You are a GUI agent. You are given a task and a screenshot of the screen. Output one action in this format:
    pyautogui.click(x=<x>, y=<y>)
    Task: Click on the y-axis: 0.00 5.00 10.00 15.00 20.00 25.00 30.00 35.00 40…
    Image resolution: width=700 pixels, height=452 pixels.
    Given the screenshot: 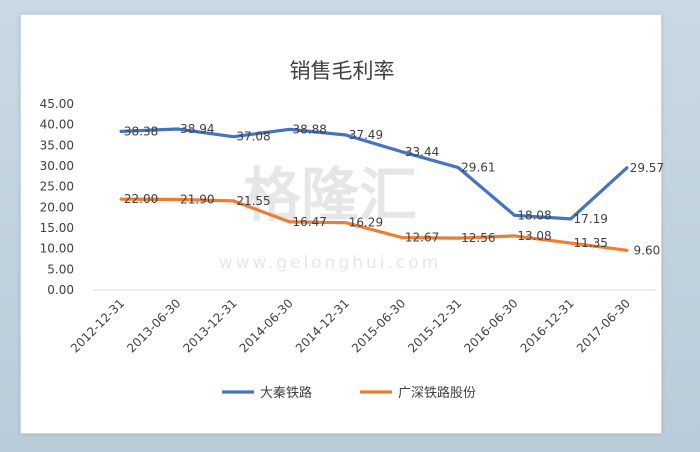 What is the action you would take?
    pyautogui.click(x=57, y=197)
    